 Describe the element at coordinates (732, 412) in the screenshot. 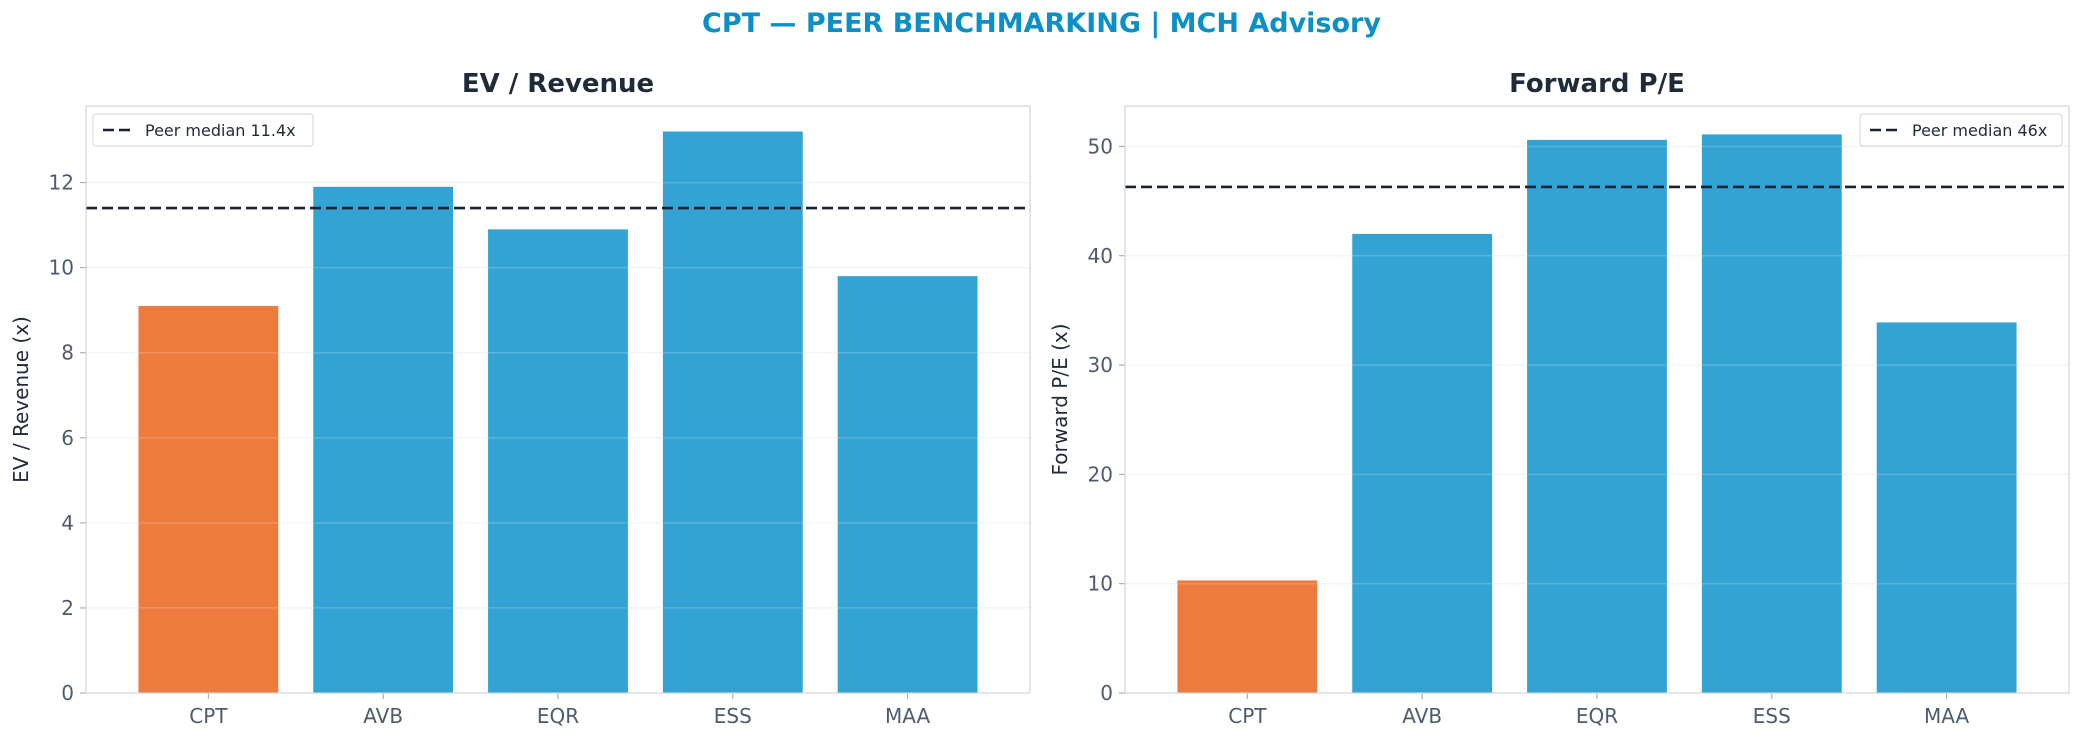

I see `chart-1-bar-ess` at that location.